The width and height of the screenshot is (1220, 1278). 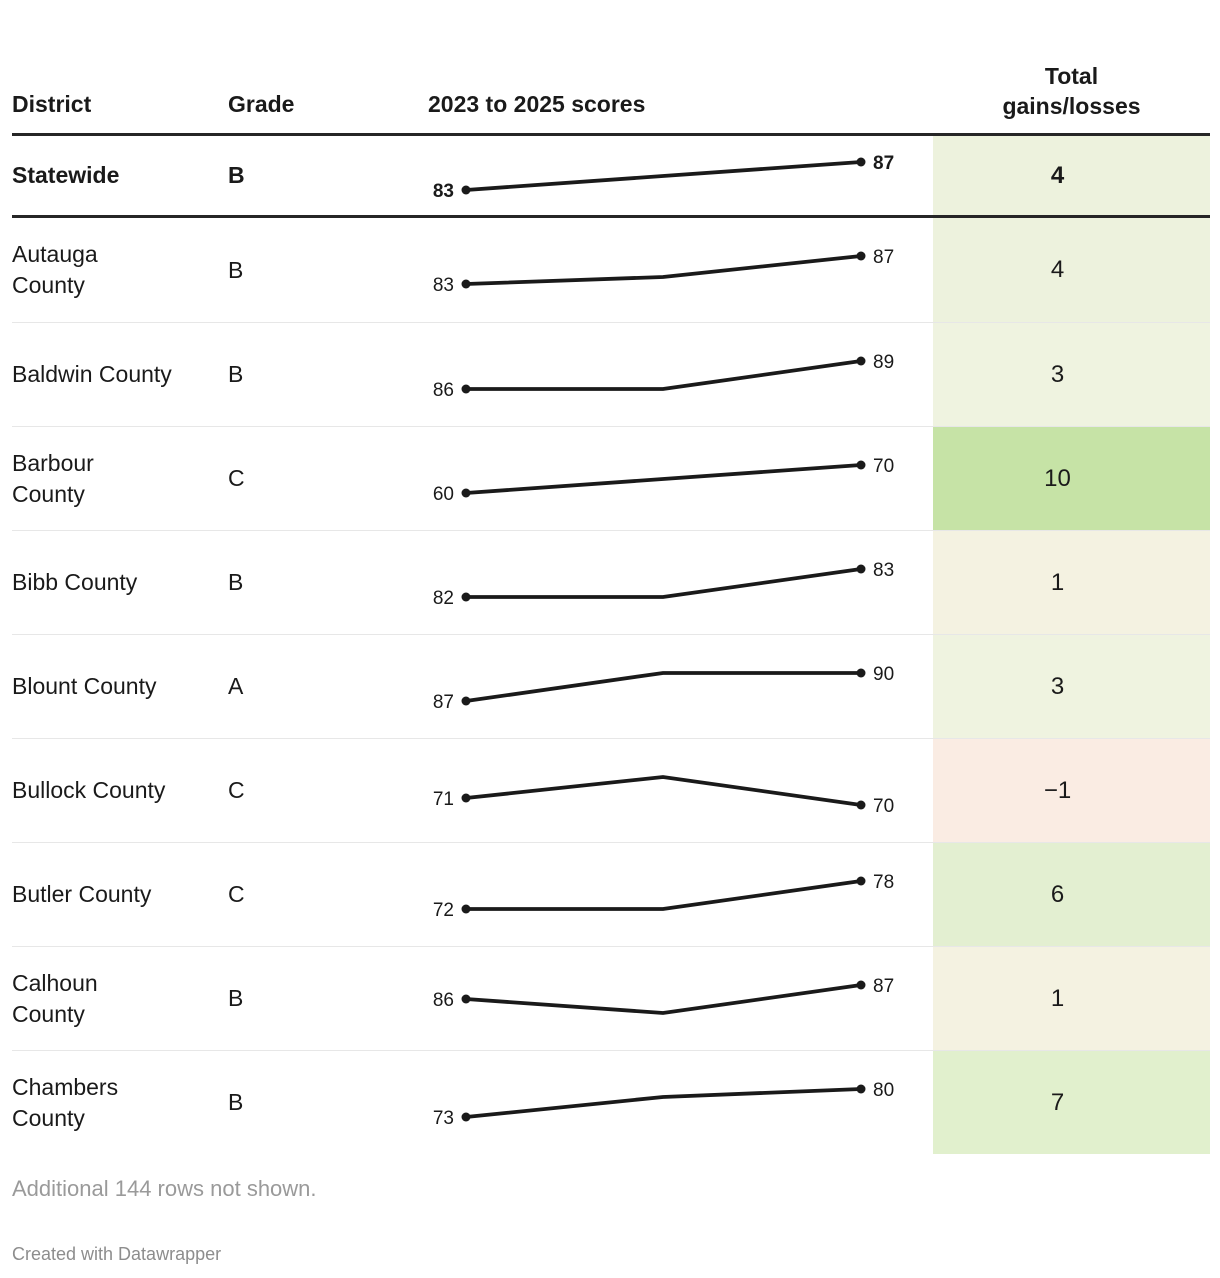 I want to click on sparkline-svg: 86 87, so click(x=663, y=995).